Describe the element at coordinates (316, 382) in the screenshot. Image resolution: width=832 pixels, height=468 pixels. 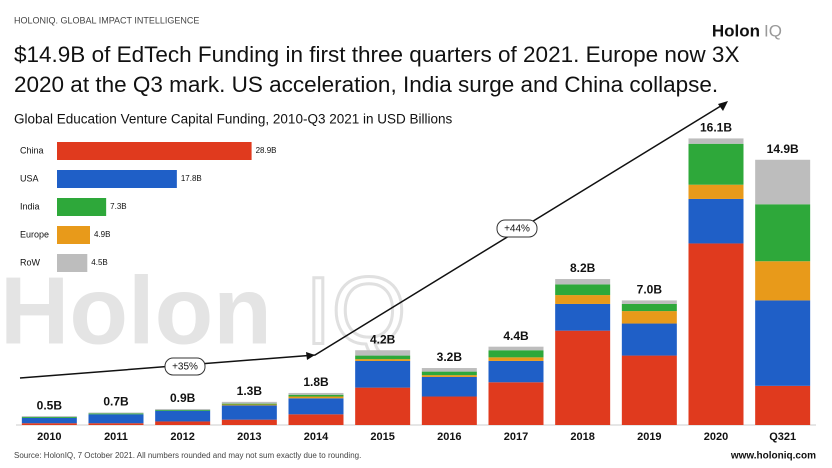
I see `total-label: 1.8B` at that location.